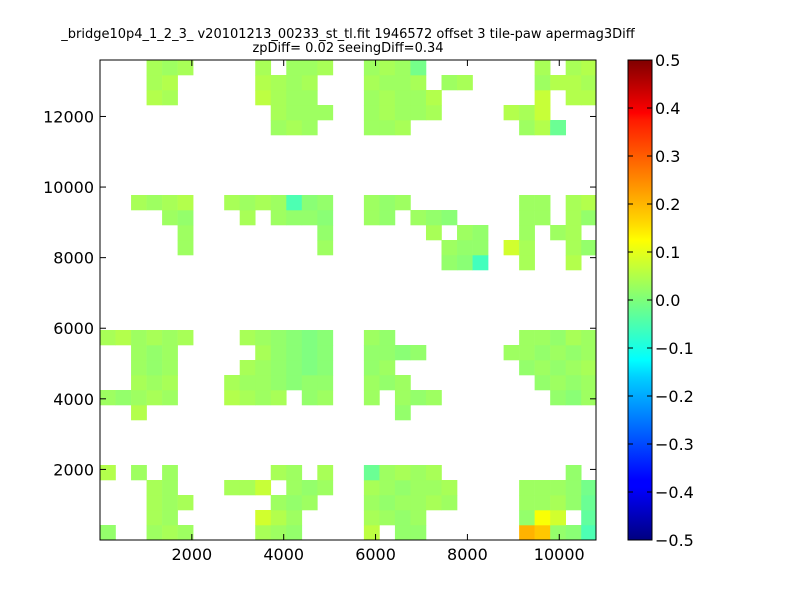  Describe the element at coordinates (667, 108) in the screenshot. I see `colorbar-tick-label: 0.4` at that location.